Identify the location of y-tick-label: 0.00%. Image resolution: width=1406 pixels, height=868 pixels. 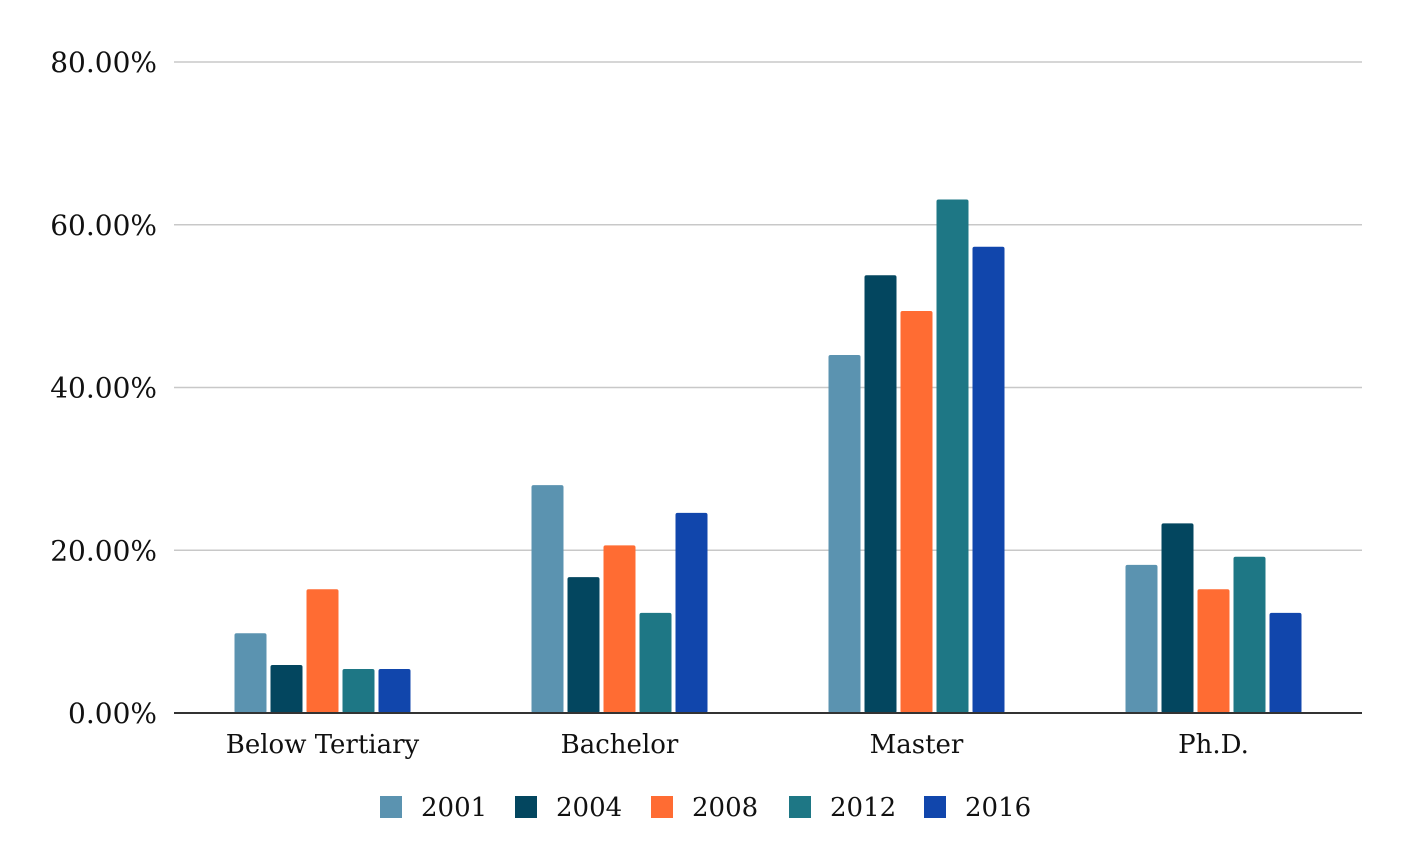
(112, 713).